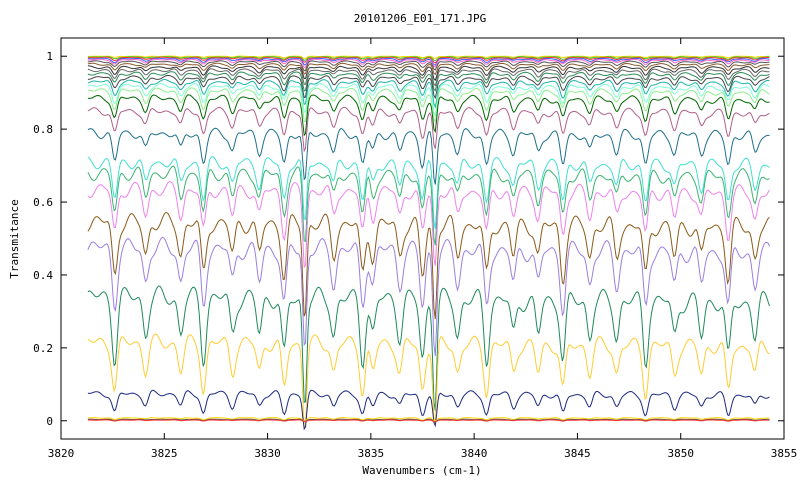 This screenshot has width=800, height=480. I want to click on x-tick-label: 3855, so click(784, 453).